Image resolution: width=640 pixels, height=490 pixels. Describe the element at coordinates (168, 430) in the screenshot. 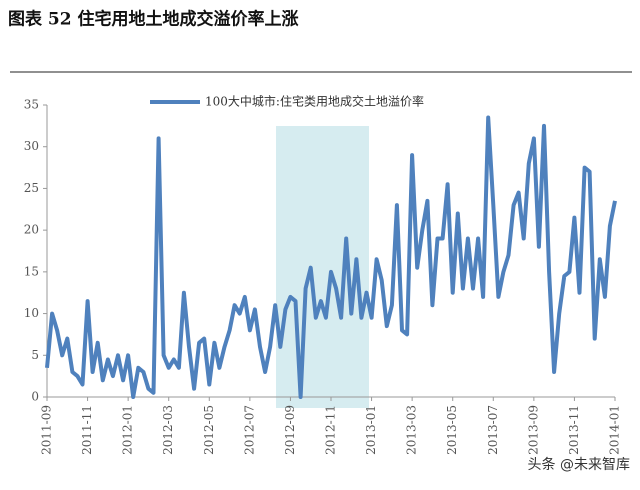

I see `x-tick-label: 2012-03` at that location.